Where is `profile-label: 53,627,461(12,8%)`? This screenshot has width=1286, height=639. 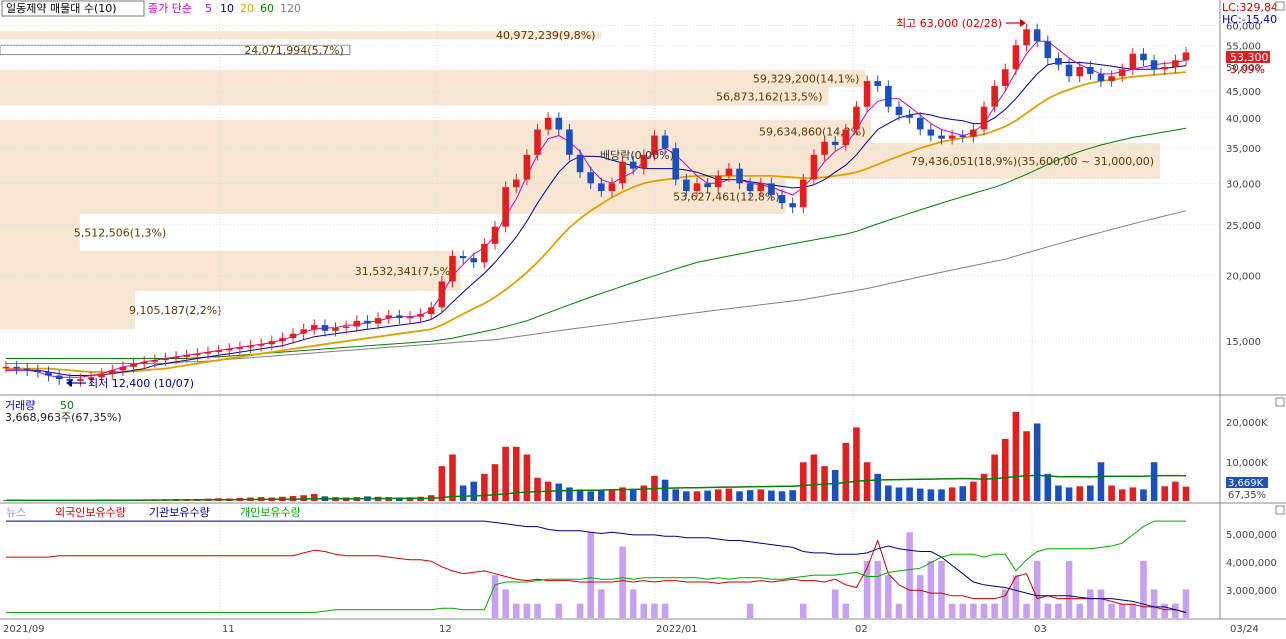
profile-label: 53,627,461(12,8%) is located at coordinates (726, 196).